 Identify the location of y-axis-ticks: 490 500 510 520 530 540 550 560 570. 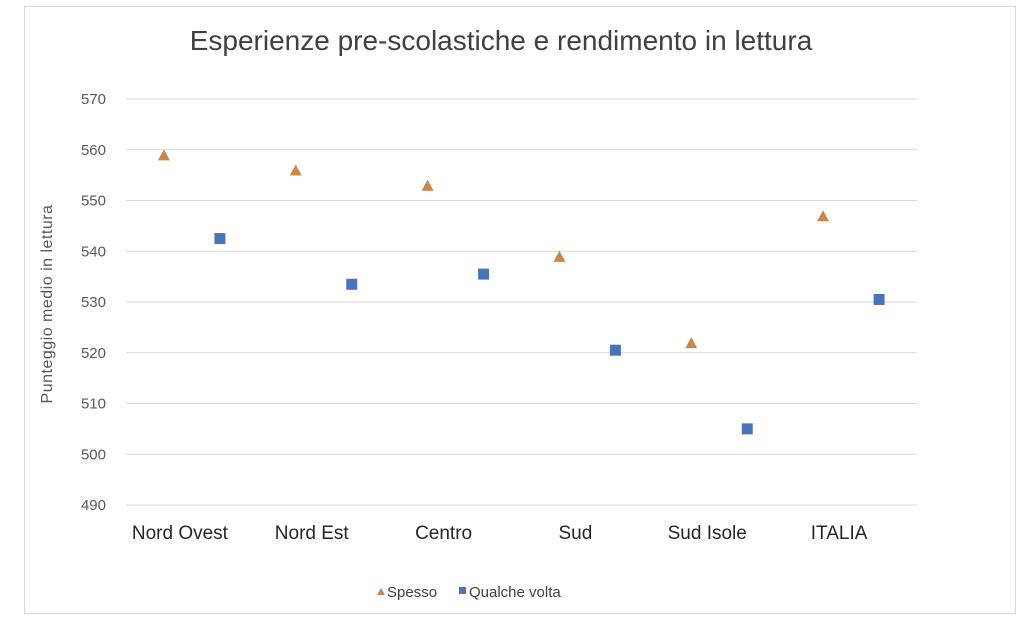
(93, 302).